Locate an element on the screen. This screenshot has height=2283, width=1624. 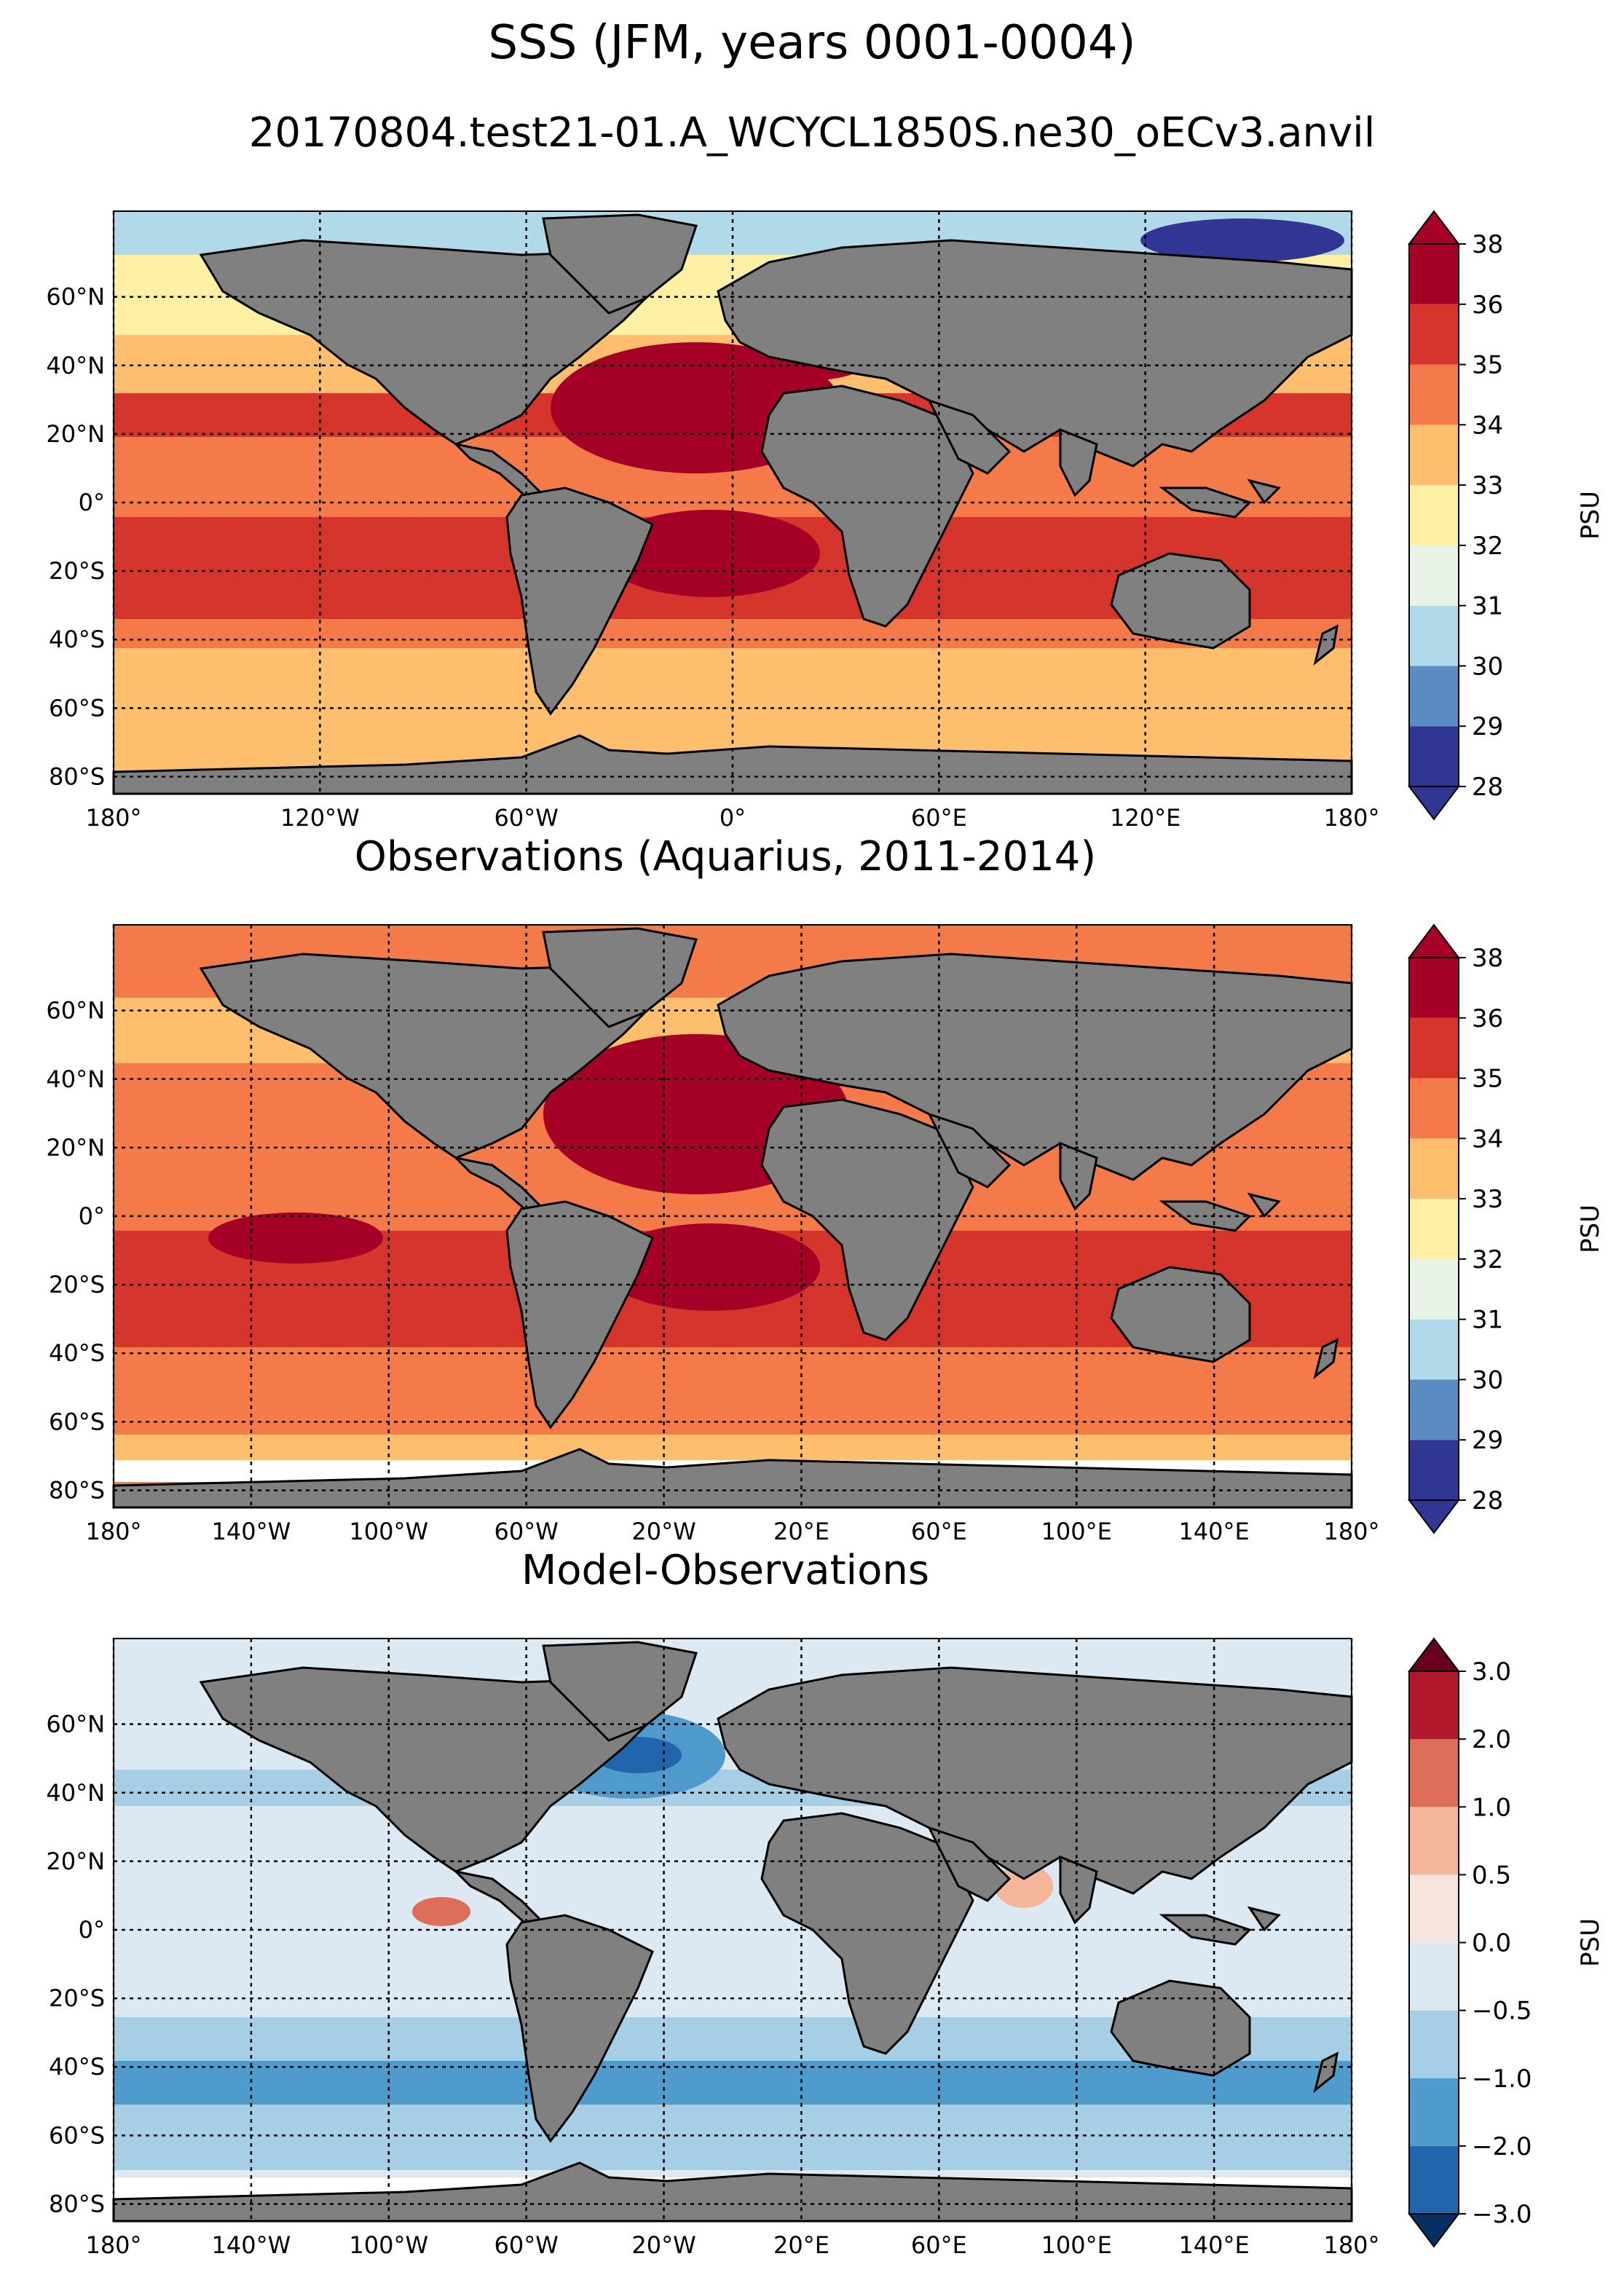
colorbar-tick-label: 38 is located at coordinates (1487, 244).